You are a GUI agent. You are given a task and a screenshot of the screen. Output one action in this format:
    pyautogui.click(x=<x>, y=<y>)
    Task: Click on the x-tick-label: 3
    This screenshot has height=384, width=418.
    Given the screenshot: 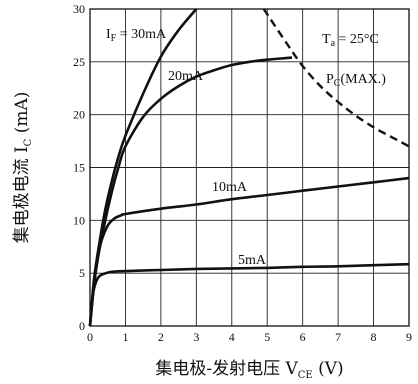 What is the action you would take?
    pyautogui.click(x=196, y=337)
    